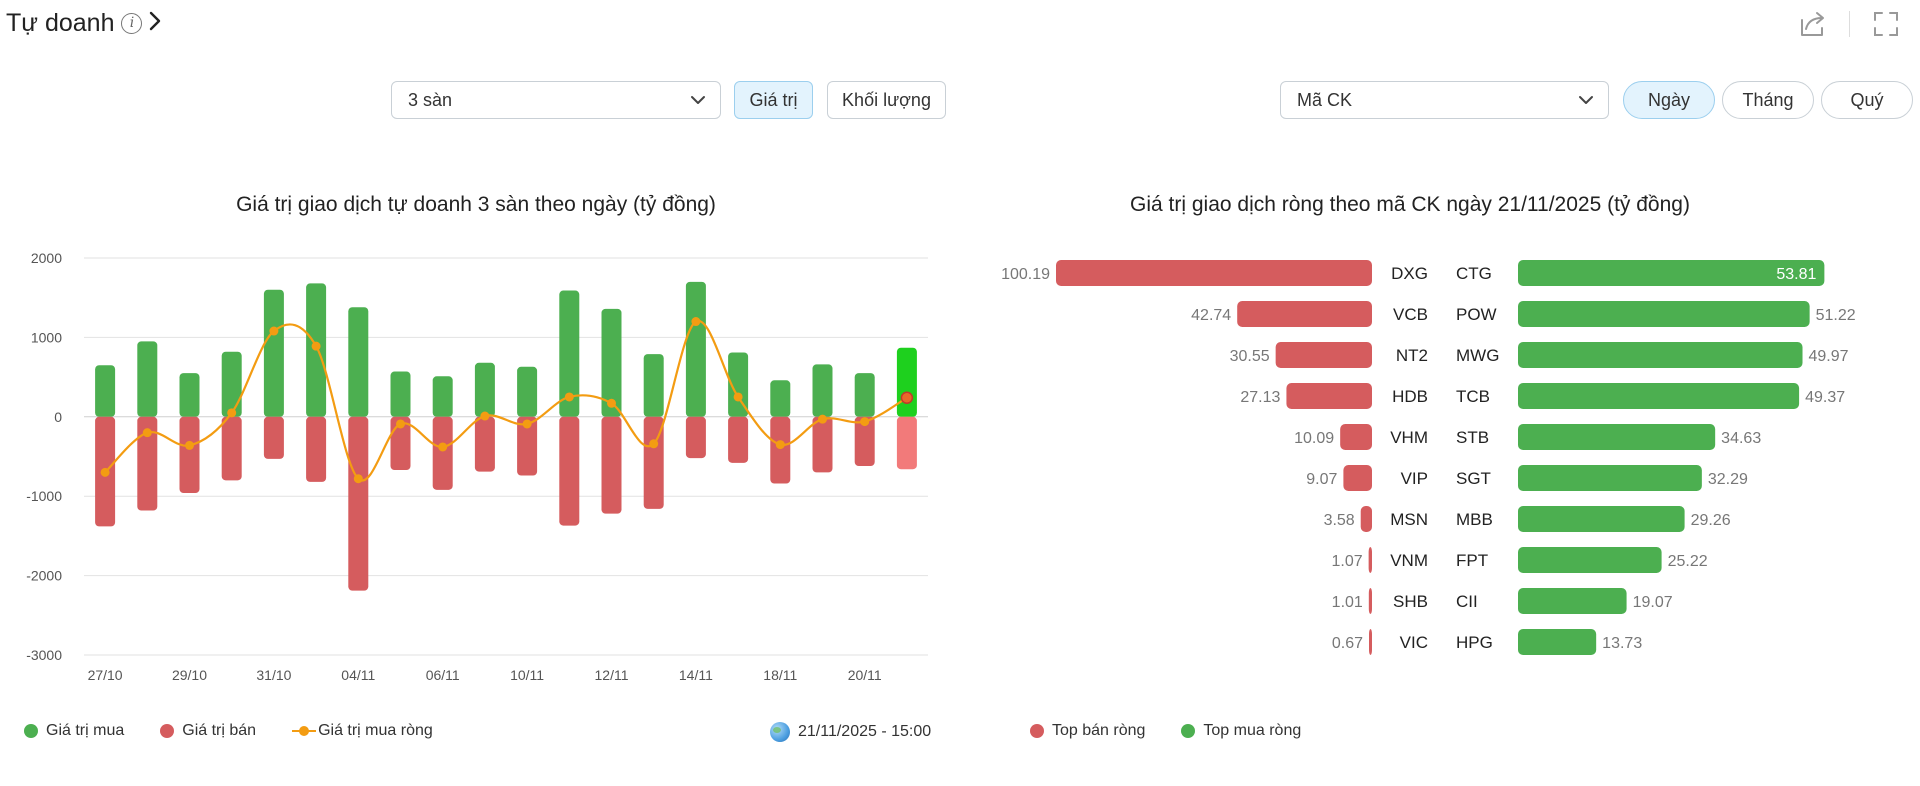  I want to click on legend-buy-dot, so click(31, 731).